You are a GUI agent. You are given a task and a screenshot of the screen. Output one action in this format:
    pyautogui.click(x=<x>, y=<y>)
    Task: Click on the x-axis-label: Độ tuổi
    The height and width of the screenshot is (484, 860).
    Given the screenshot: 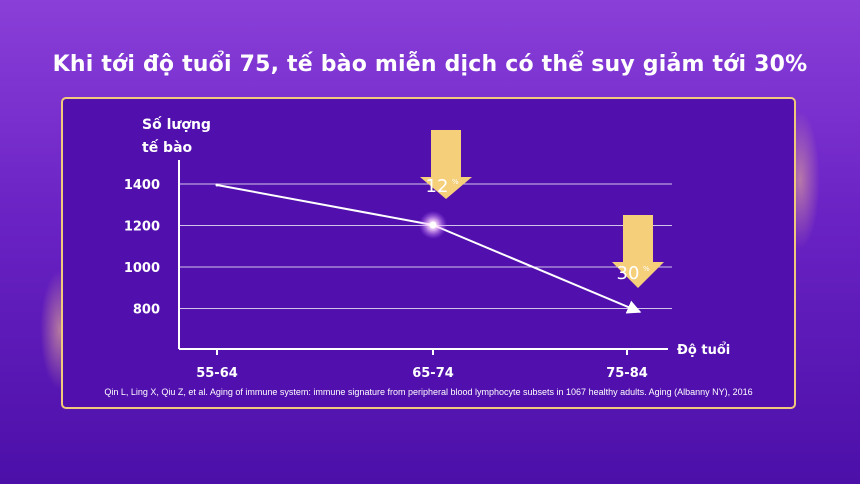 What is the action you would take?
    pyautogui.click(x=703, y=350)
    